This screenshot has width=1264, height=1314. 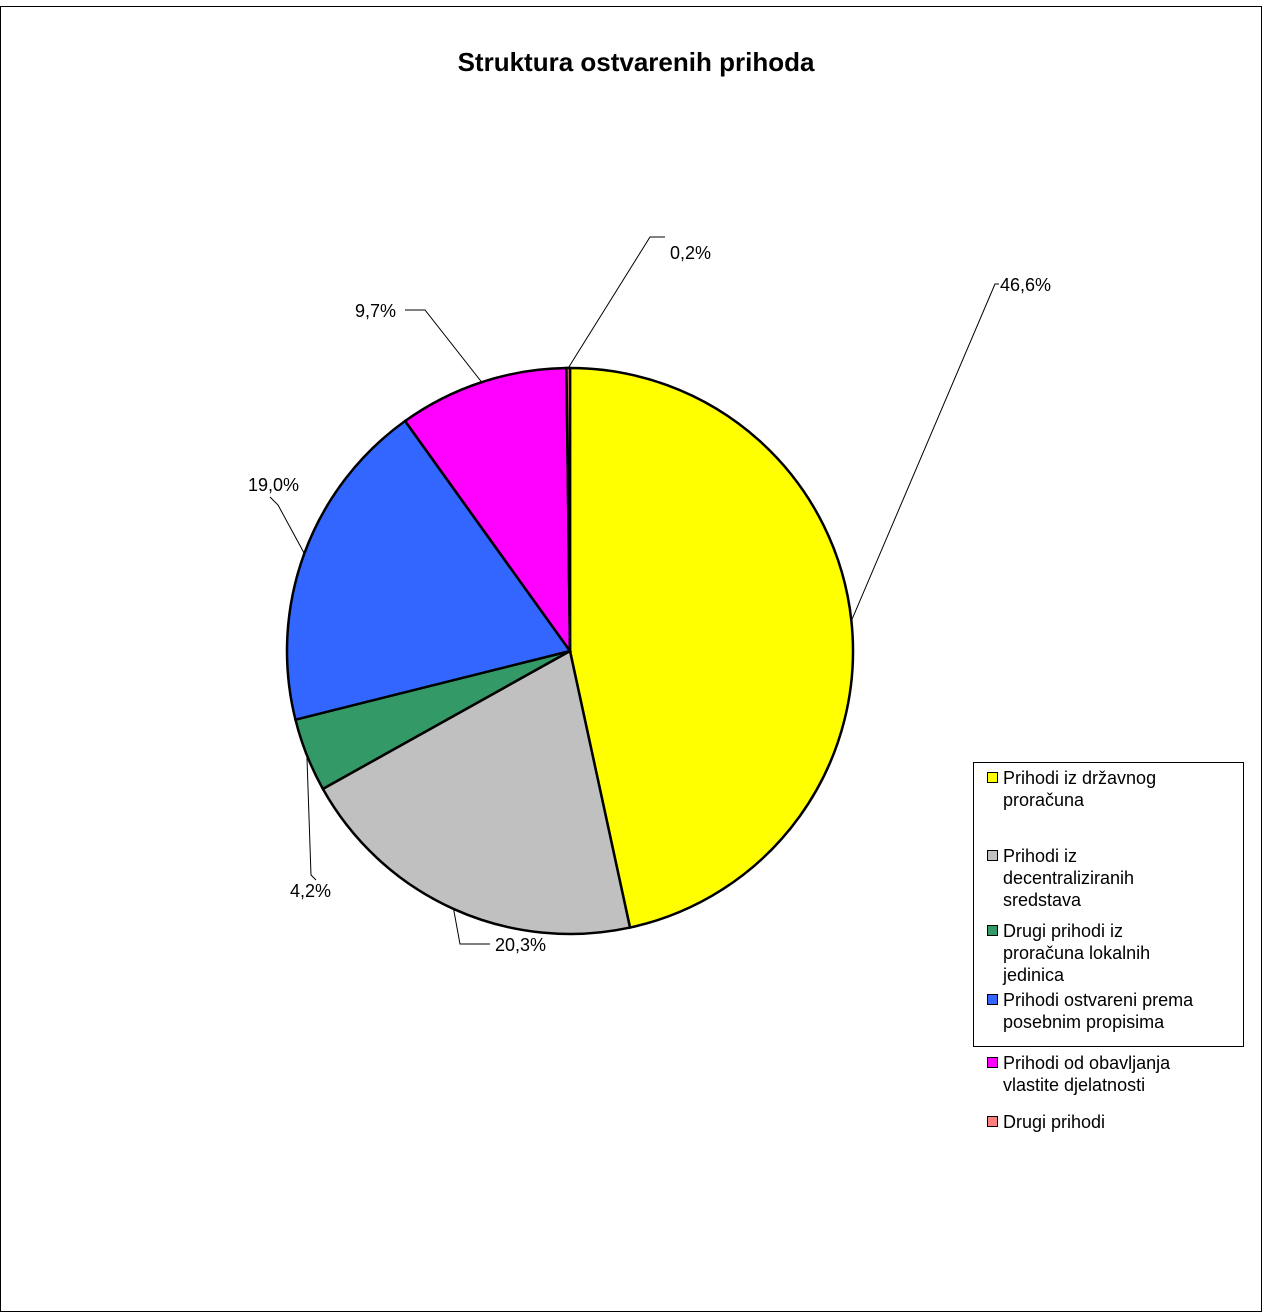 What do you see at coordinates (1114, 1122) in the screenshot?
I see `legend-item: Drugi prihodi` at bounding box center [1114, 1122].